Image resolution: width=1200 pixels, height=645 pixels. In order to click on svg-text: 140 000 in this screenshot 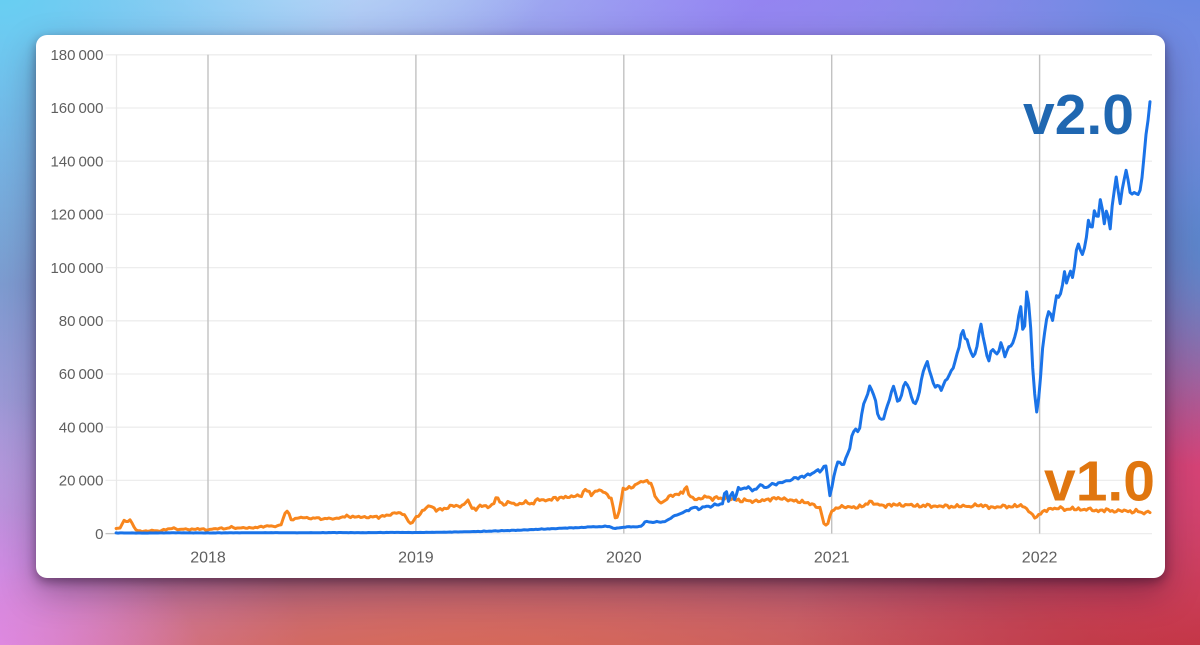, I will do `click(76, 161)`.